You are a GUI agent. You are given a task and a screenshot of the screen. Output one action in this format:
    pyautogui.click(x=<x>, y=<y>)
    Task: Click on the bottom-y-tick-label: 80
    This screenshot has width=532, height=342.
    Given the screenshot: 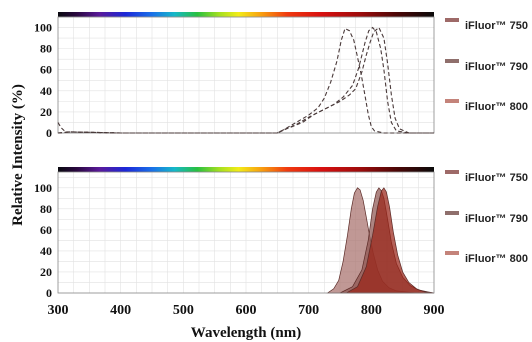 What is the action you would take?
    pyautogui.click(x=46, y=209)
    